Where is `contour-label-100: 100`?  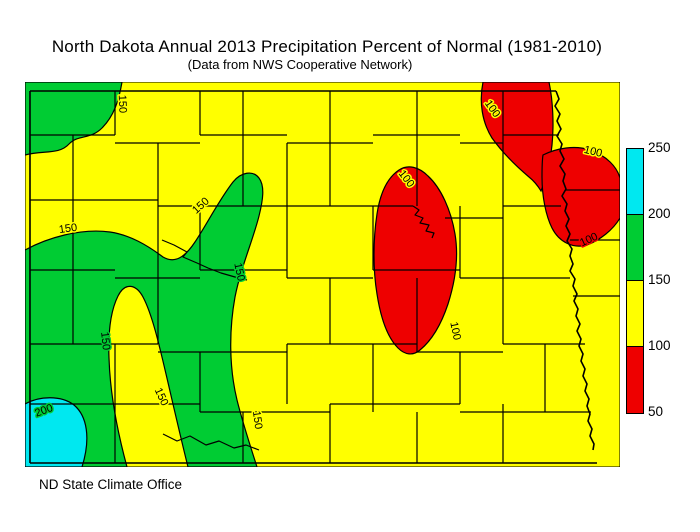
contour-label-100: 100 is located at coordinates (455, 331).